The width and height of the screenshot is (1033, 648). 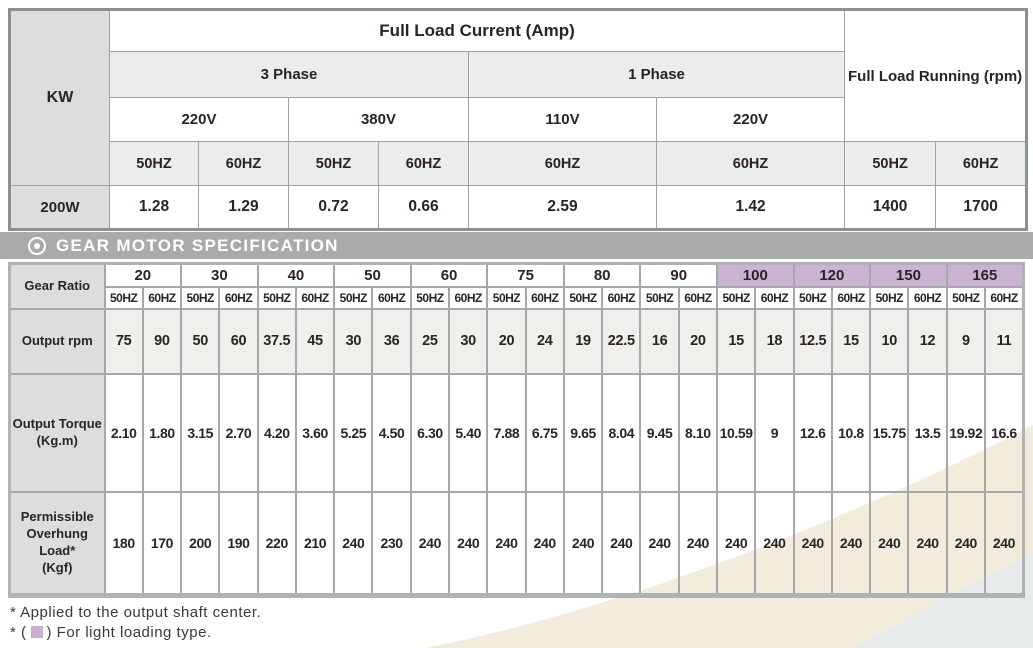 I want to click on light-loading-swatch, so click(x=36, y=631).